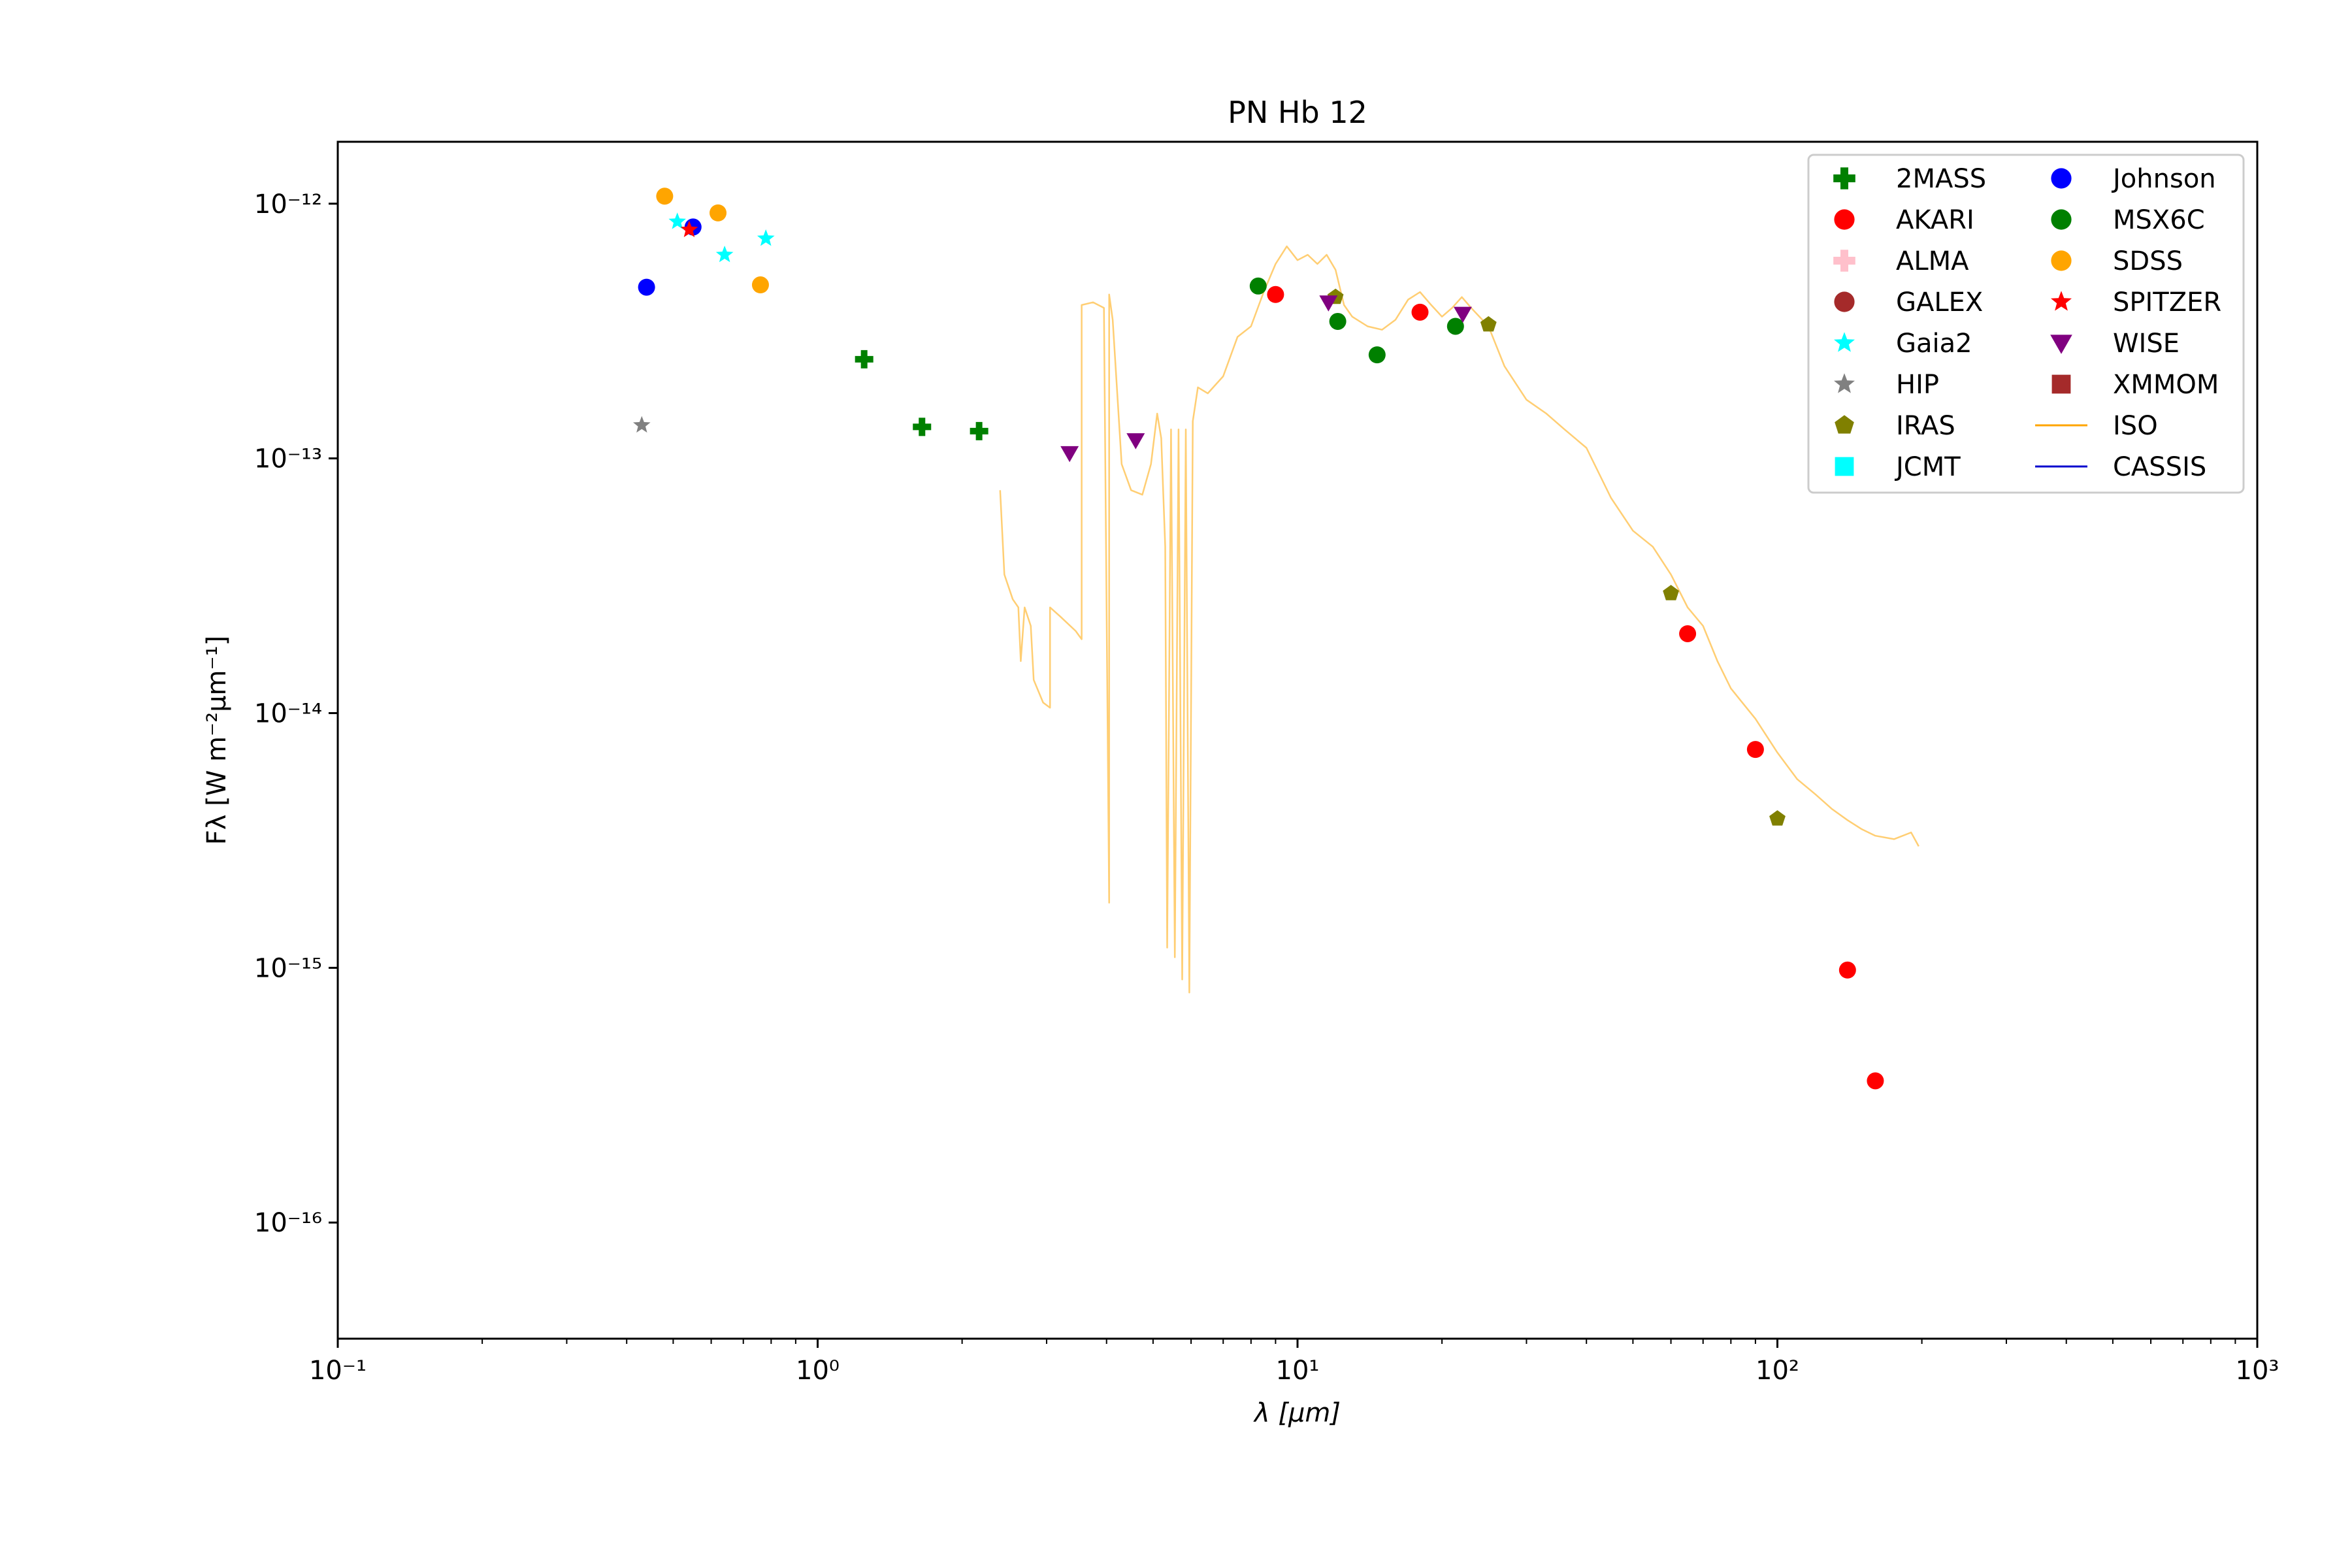  I want to click on legend-label-cassis: CASSIS, so click(2159, 467).